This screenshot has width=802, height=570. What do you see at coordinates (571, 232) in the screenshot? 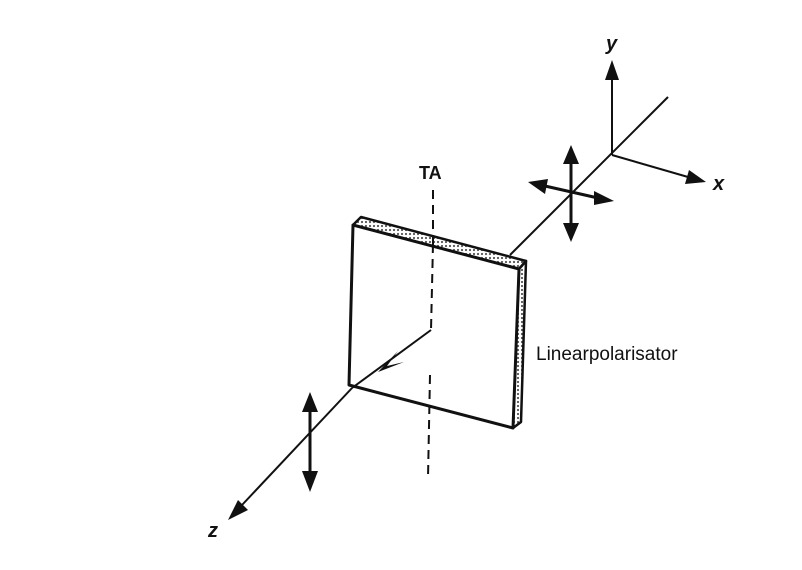
I see `unpolarized-vertical-arrowhead-bottom` at bounding box center [571, 232].